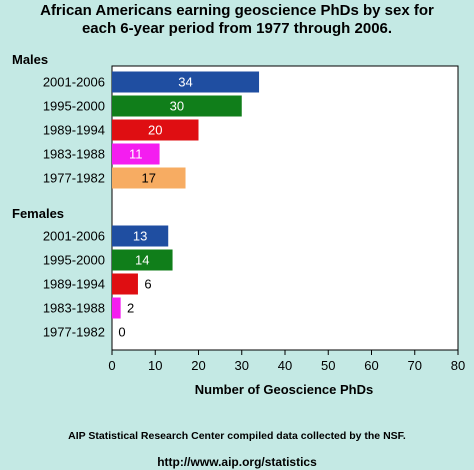 Image resolution: width=474 pixels, height=470 pixels. Describe the element at coordinates (237, 462) in the screenshot. I see `source-url: http://www.aip.org/statistics` at that location.